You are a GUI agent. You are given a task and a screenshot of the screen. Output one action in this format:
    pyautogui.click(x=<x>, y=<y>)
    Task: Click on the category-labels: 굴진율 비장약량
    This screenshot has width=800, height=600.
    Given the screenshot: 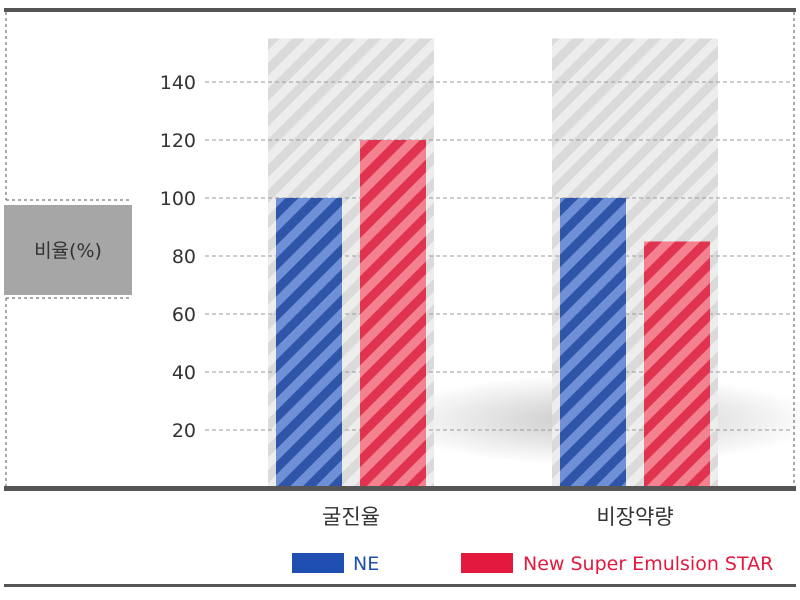 What is the action you would take?
    pyautogui.click(x=498, y=517)
    